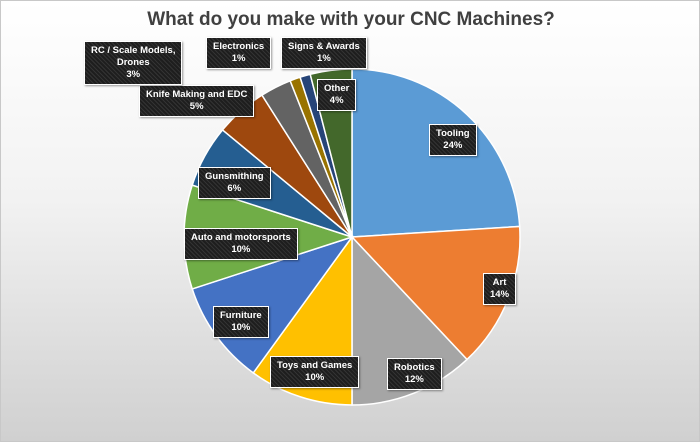 The width and height of the screenshot is (700, 443). What do you see at coordinates (337, 88) in the screenshot?
I see `data-label-category: Other` at bounding box center [337, 88].